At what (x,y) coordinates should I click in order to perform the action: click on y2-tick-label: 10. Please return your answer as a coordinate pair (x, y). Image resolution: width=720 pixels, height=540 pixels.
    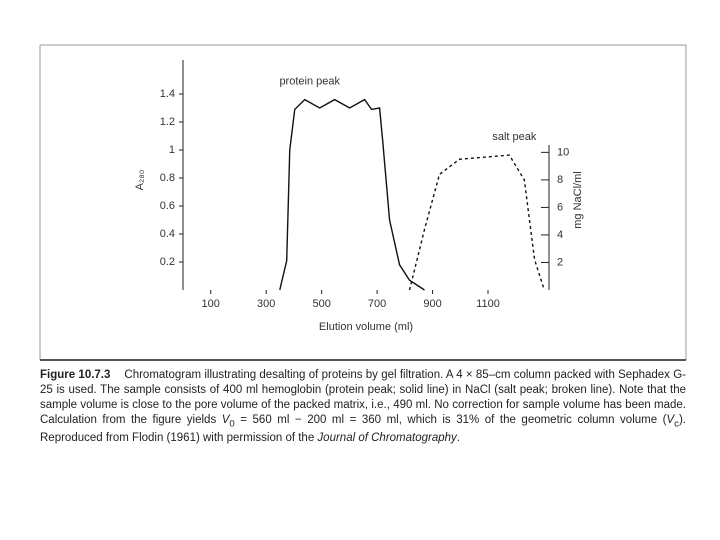
    Looking at the image, I should click on (563, 152).